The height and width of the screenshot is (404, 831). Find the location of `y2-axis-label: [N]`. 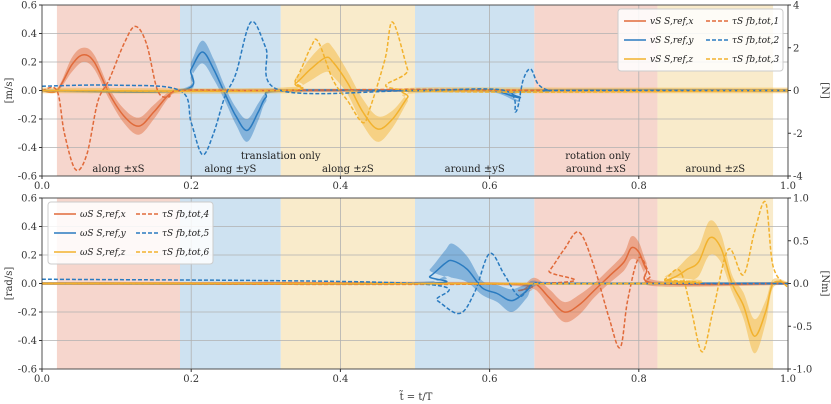

y2-axis-label: [N] is located at coordinates (824, 90).